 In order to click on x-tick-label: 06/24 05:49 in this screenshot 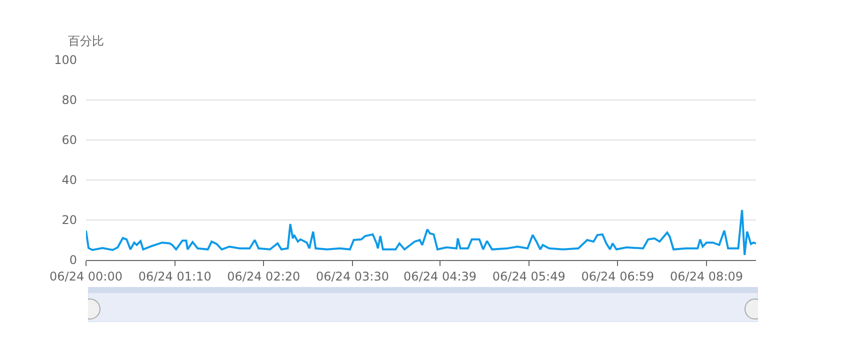, I will do `click(529, 276)`.